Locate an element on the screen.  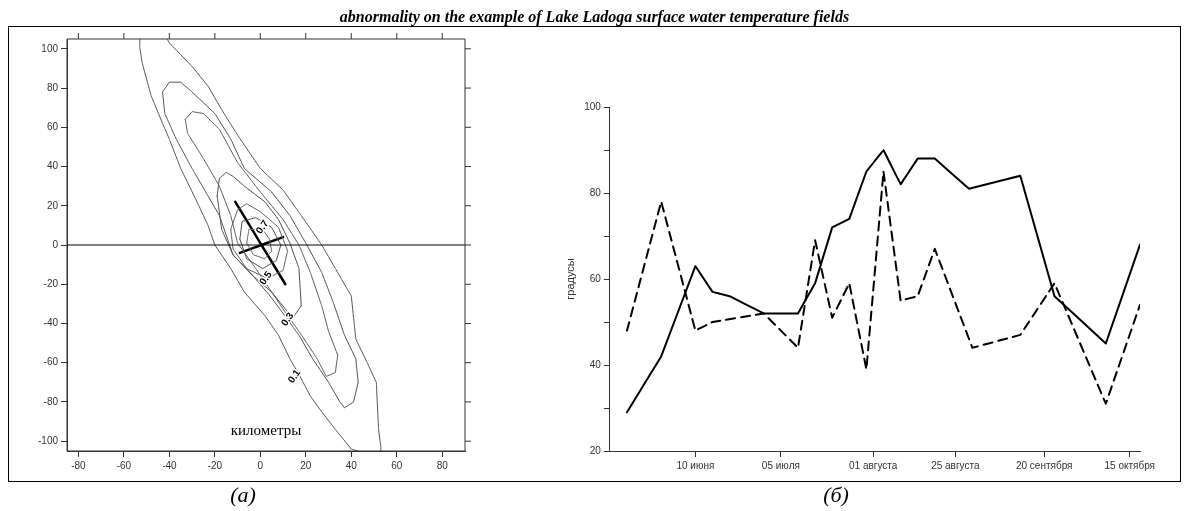
text: (б) is located at coordinates (836, 494).